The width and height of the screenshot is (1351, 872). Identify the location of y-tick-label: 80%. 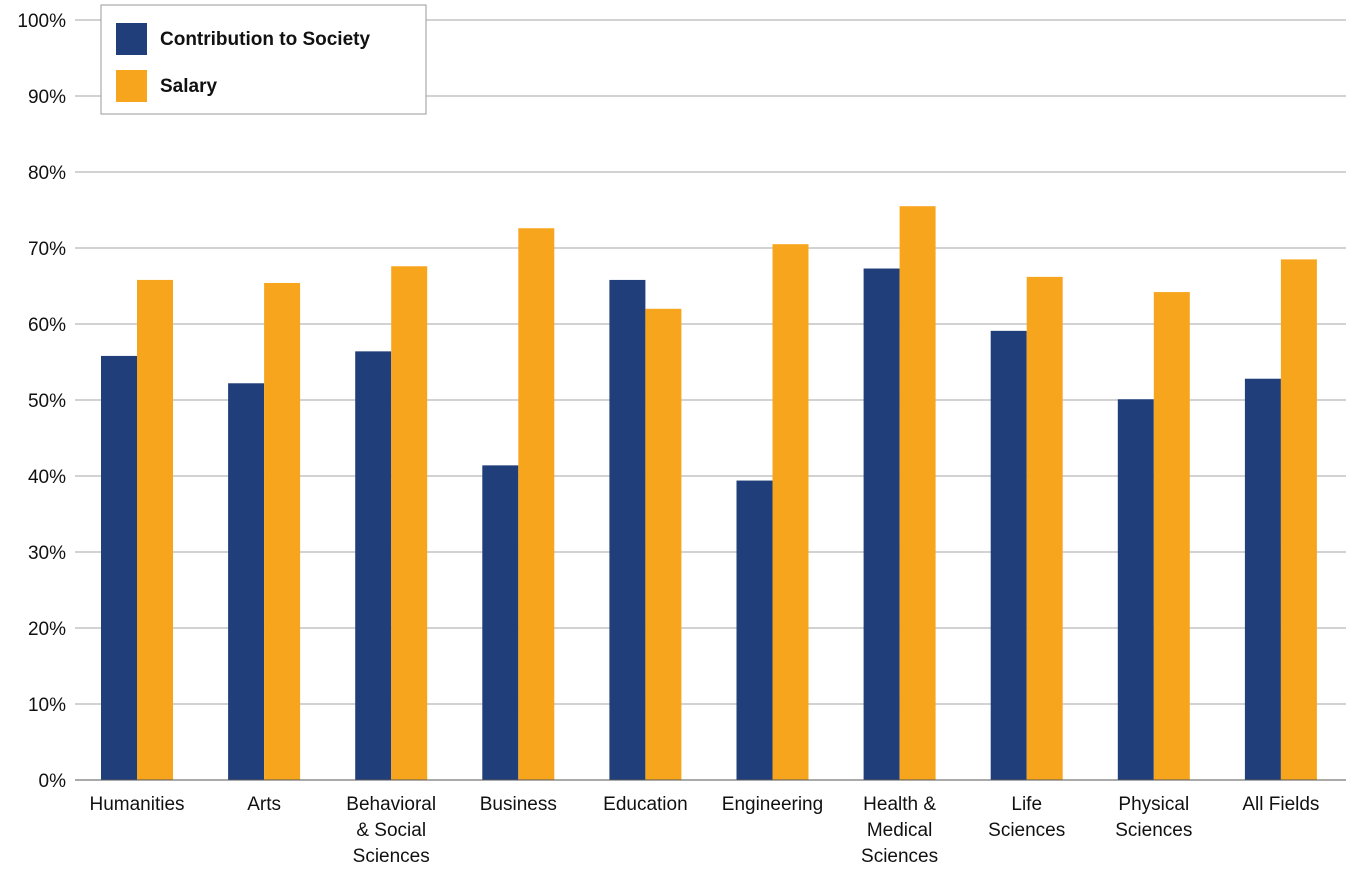
(47, 173).